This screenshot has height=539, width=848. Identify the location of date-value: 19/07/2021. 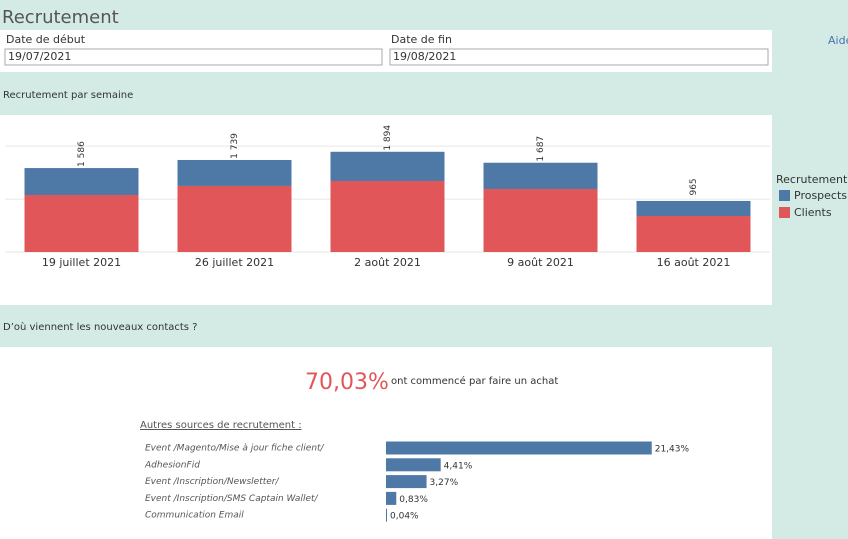
(39, 56).